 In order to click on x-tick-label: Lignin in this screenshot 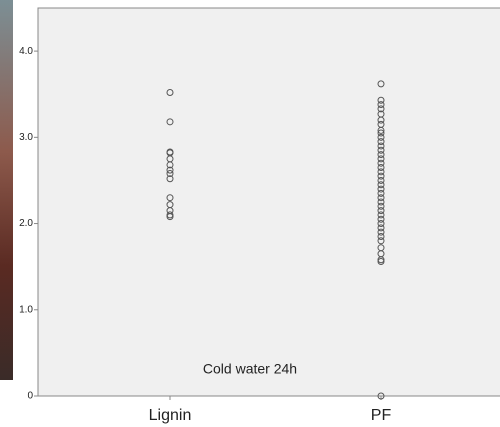, I will do `click(170, 415)`.